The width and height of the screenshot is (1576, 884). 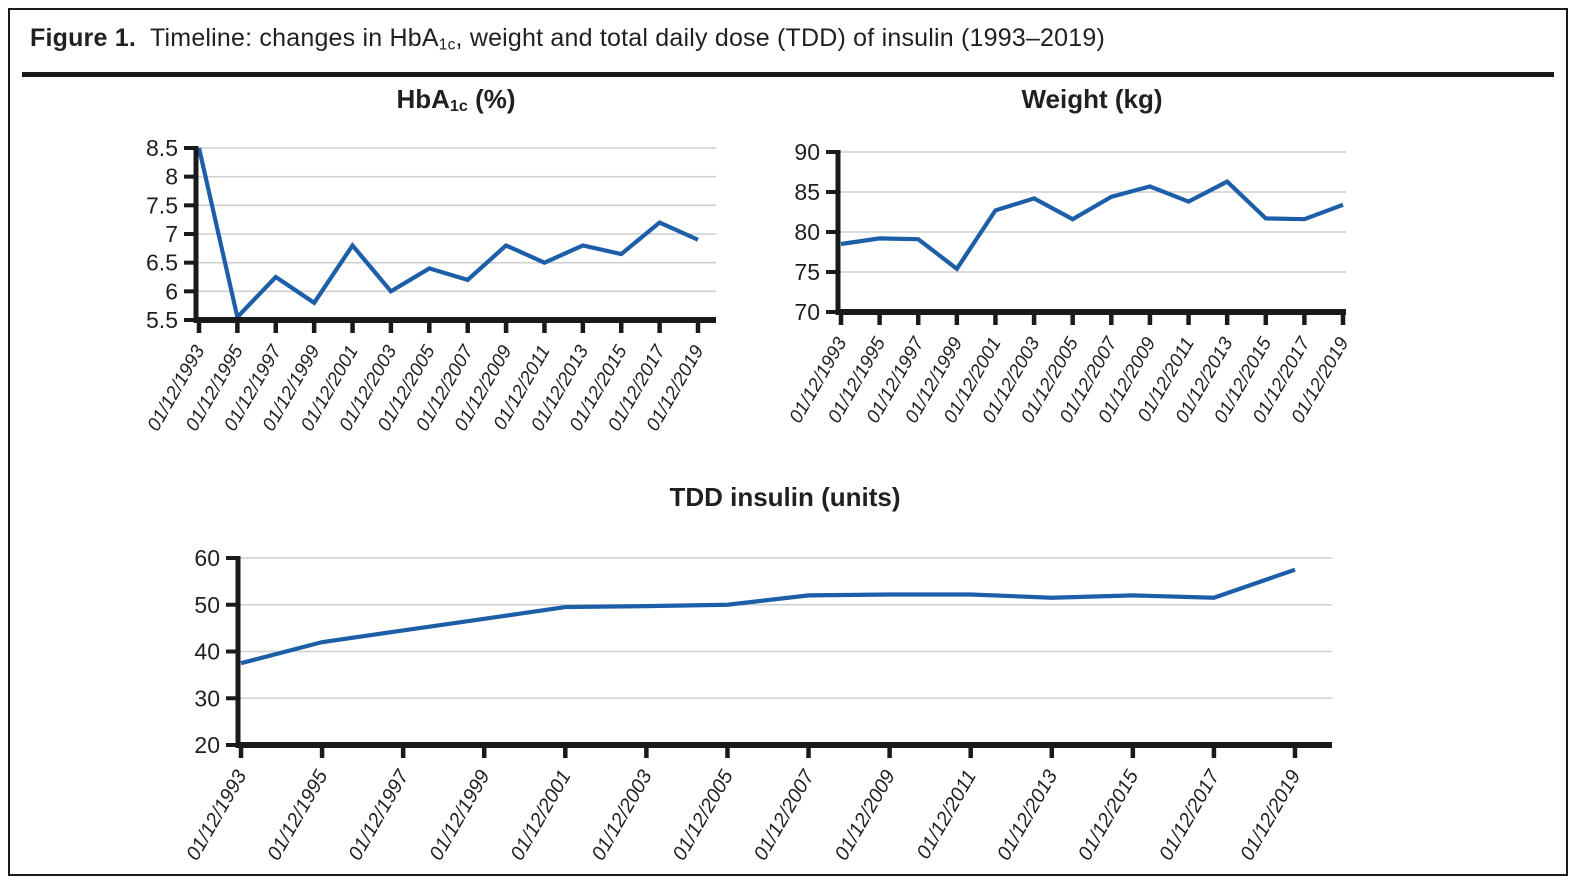 I want to click on x-tick-label: 01/12/2017, so click(x=1190, y=815).